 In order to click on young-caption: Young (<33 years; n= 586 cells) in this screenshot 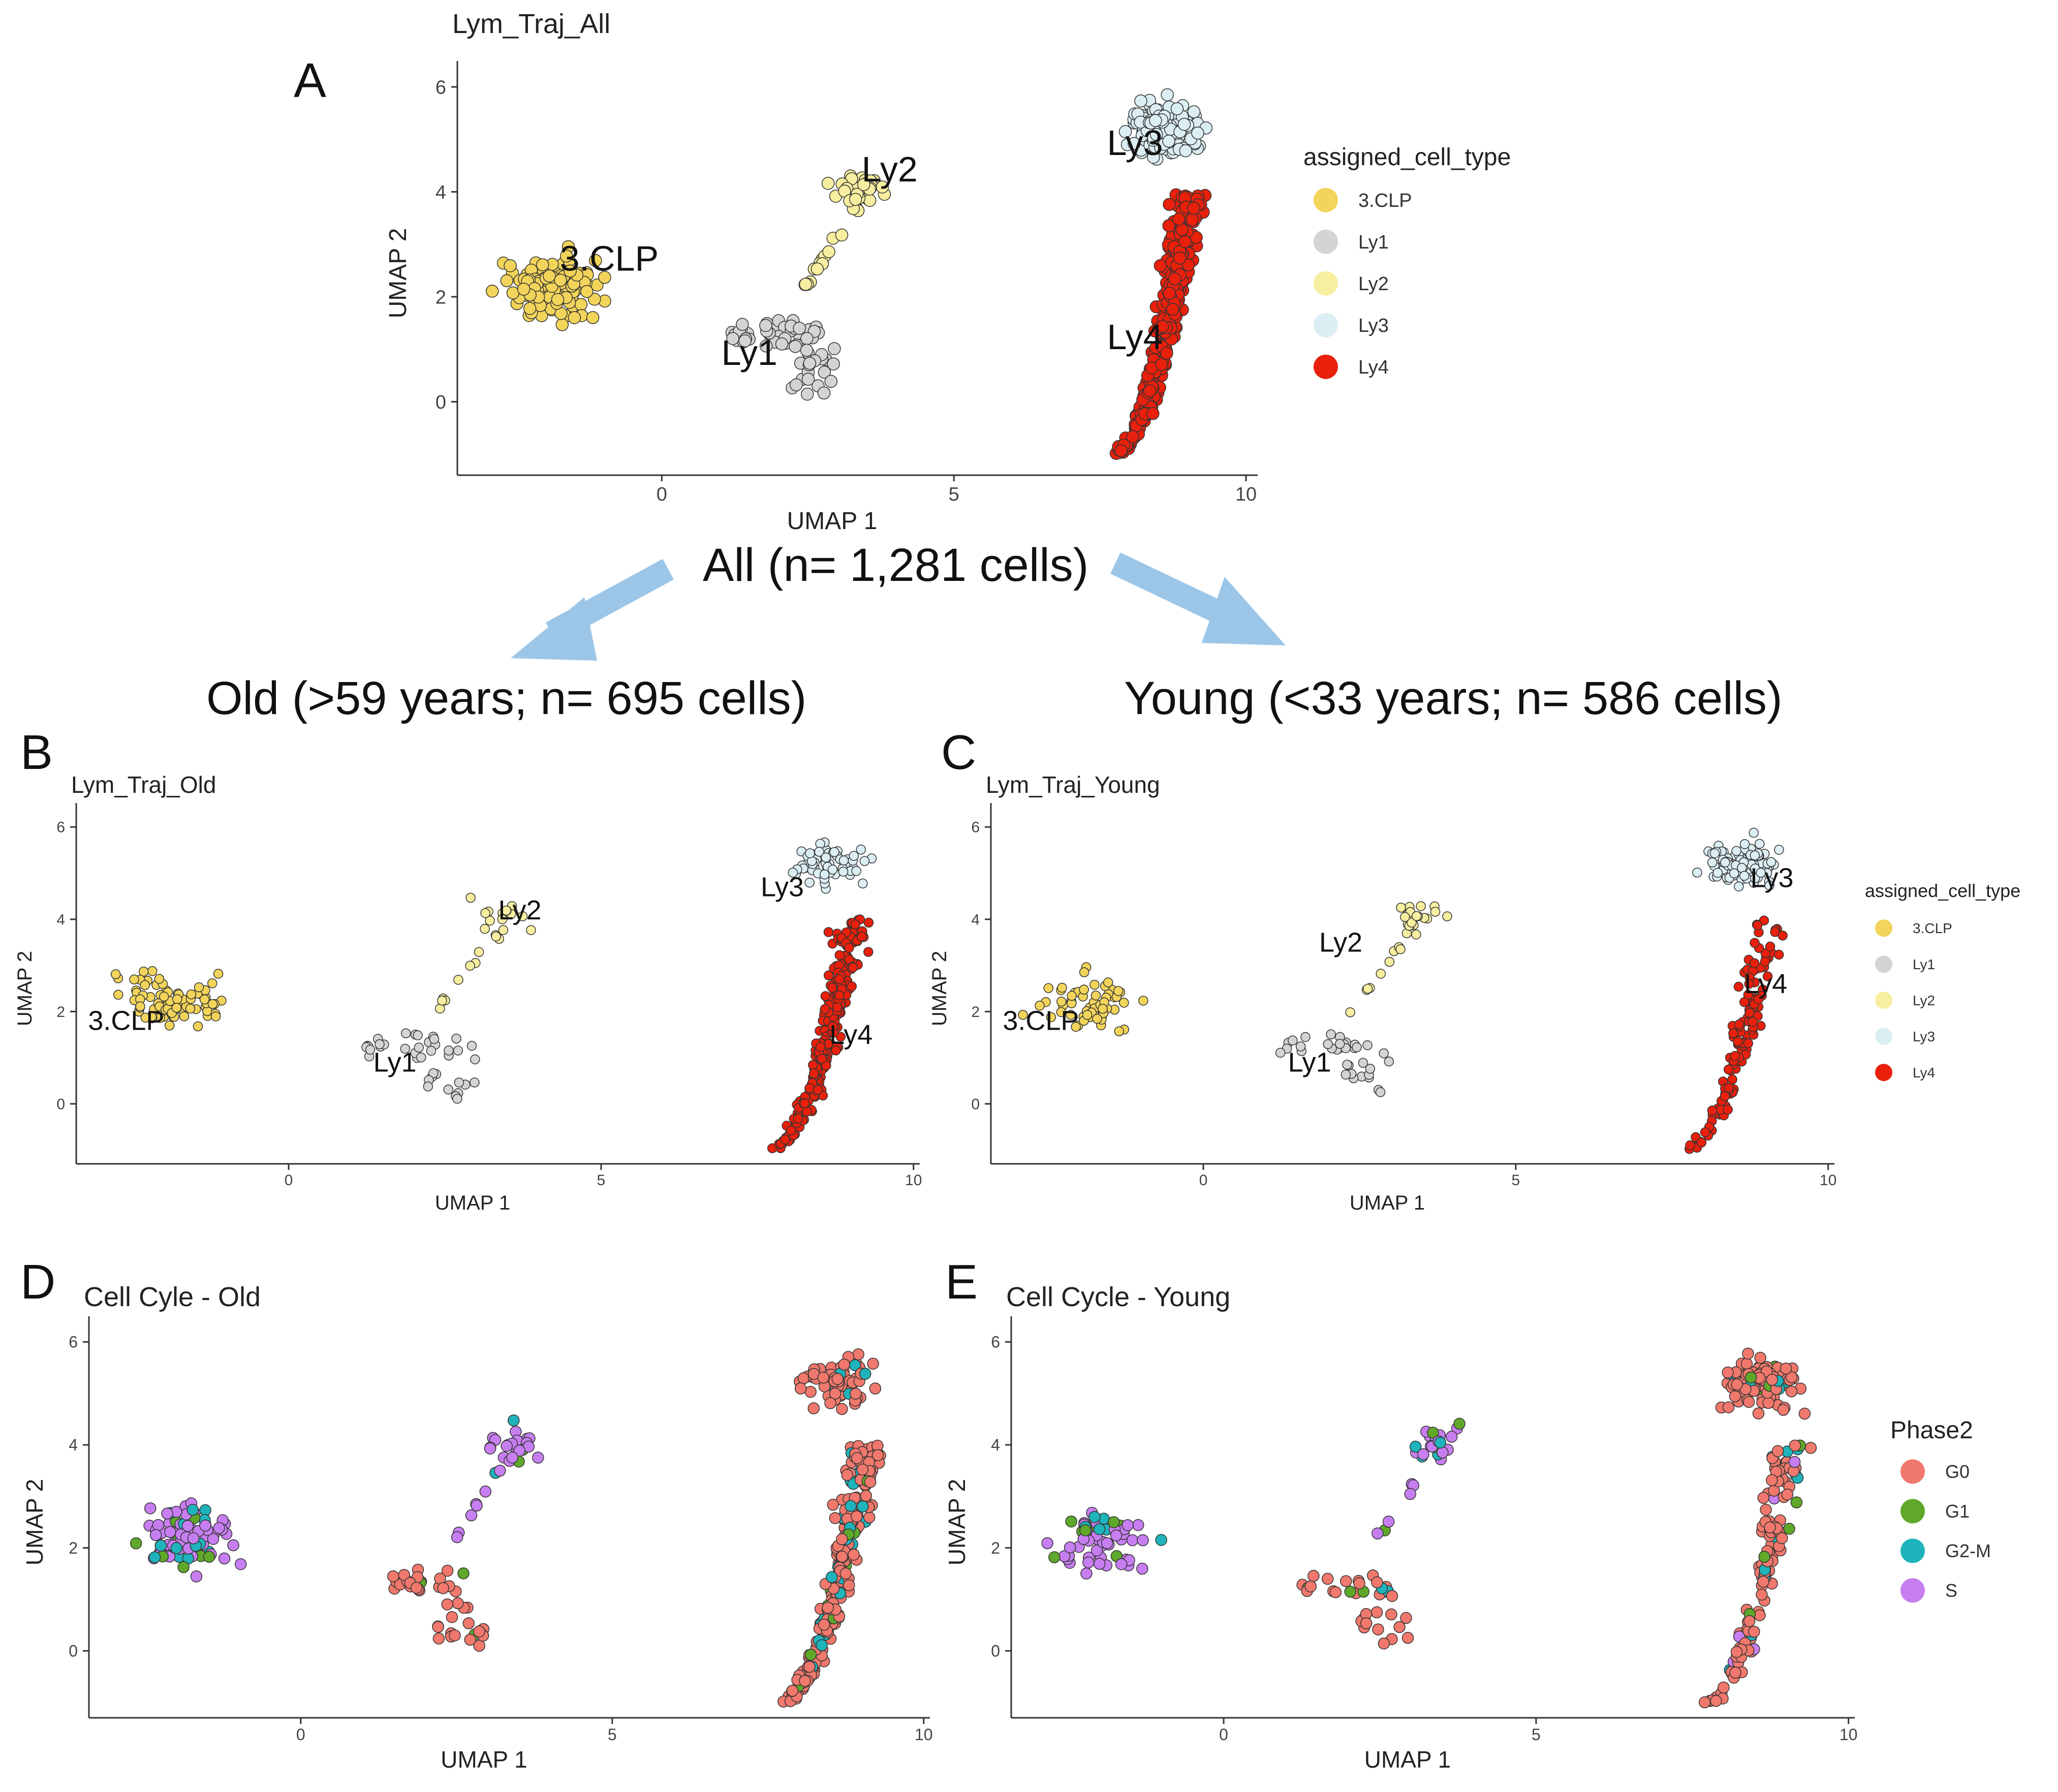, I will do `click(1453, 698)`.